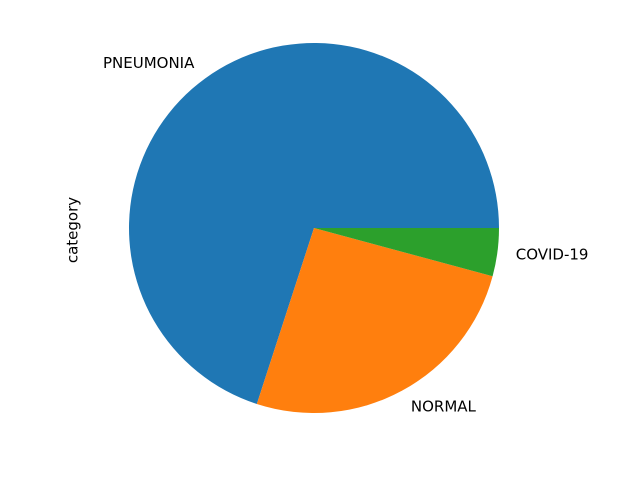 The width and height of the screenshot is (635, 485). Describe the element at coordinates (444, 406) in the screenshot. I see `pie-label-normal: NORMAL` at that location.